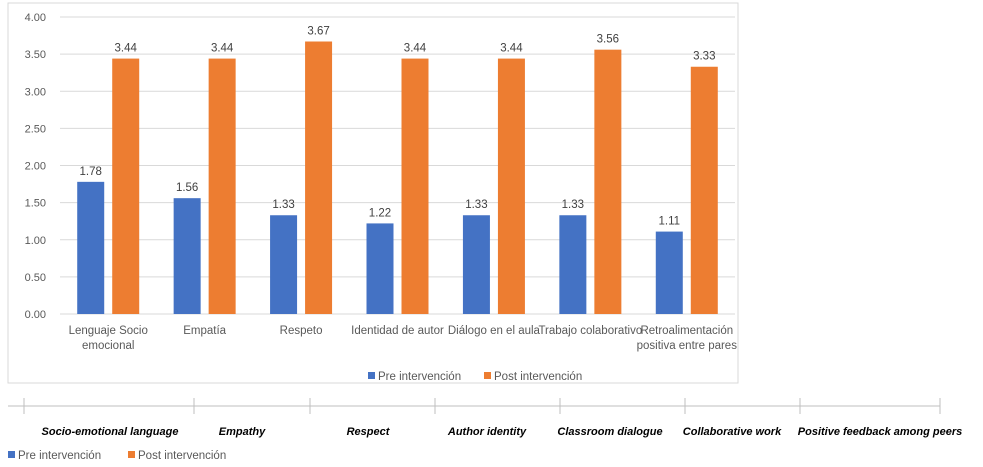  I want to click on category-label: Respeto, so click(301, 331).